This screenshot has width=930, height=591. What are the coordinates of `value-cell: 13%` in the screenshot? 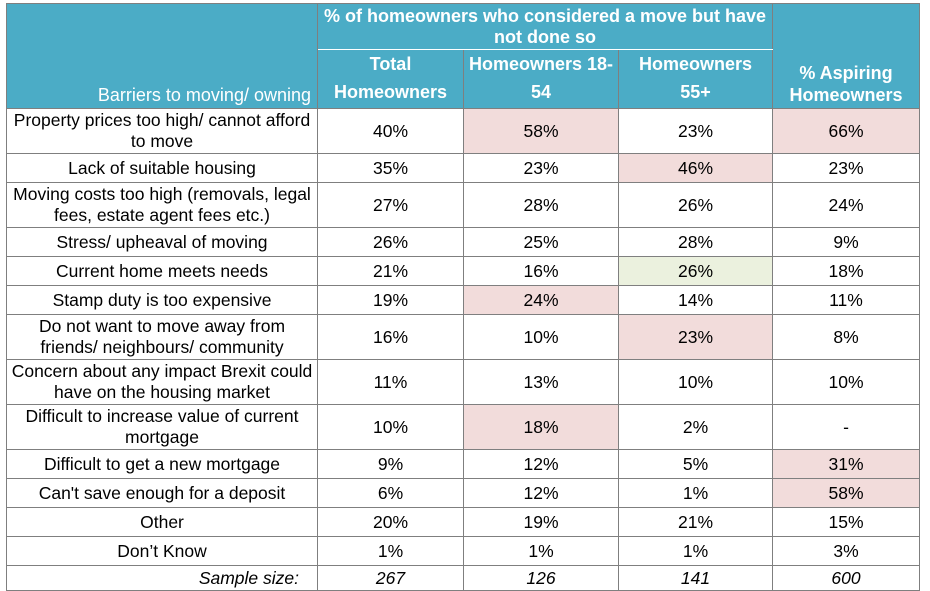 It's located at (541, 382).